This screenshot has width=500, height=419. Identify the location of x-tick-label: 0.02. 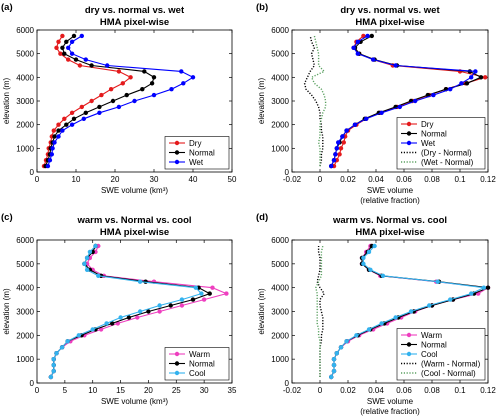
(348, 179).